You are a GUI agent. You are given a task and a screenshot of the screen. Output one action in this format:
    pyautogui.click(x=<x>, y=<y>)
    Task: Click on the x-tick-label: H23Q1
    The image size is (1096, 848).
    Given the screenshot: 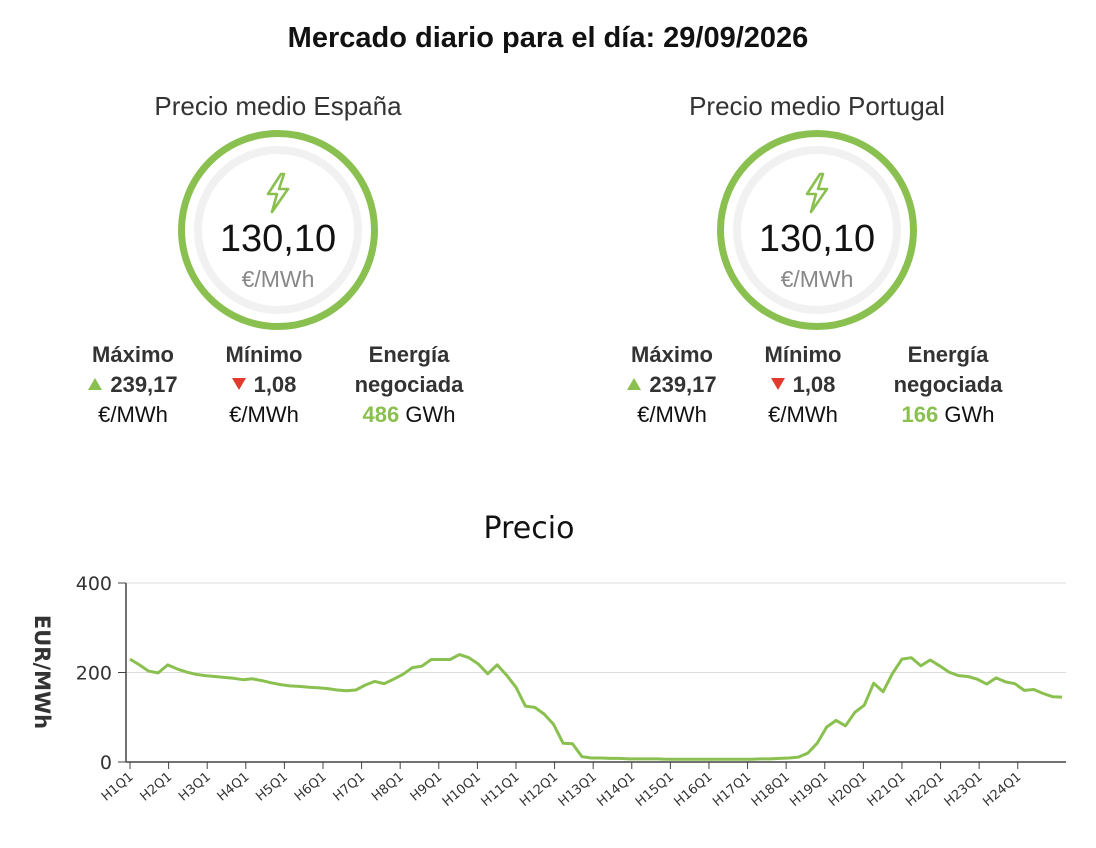 What is the action you would take?
    pyautogui.click(x=964, y=790)
    